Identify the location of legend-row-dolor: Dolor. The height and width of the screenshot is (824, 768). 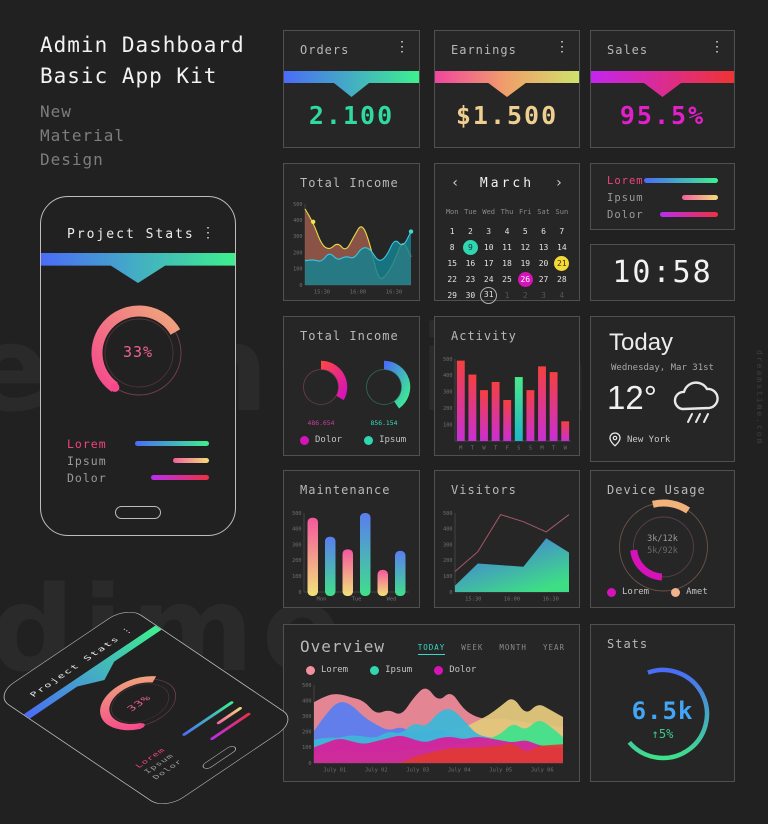
(662, 214).